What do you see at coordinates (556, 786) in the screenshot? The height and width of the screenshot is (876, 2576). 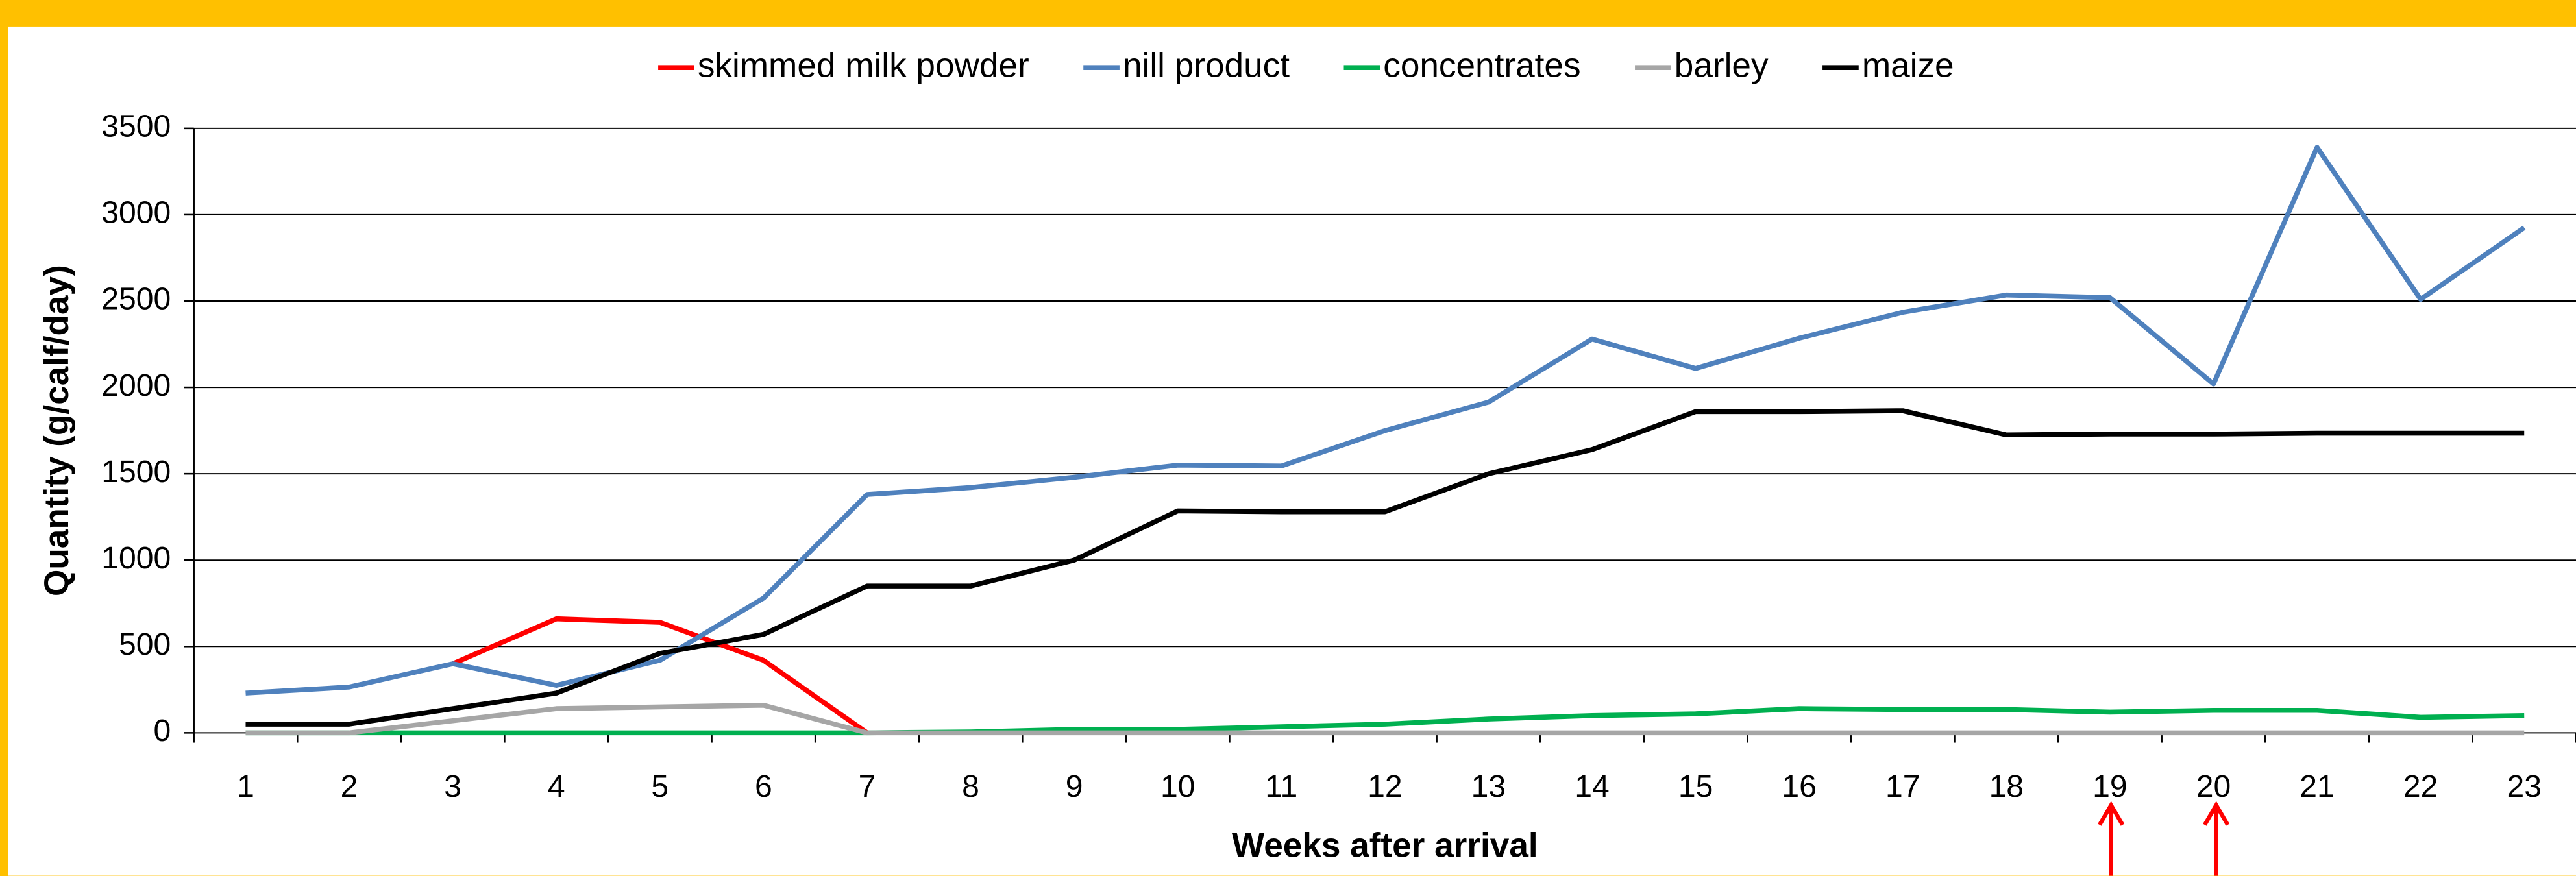 I see `x-tick-label: 4` at bounding box center [556, 786].